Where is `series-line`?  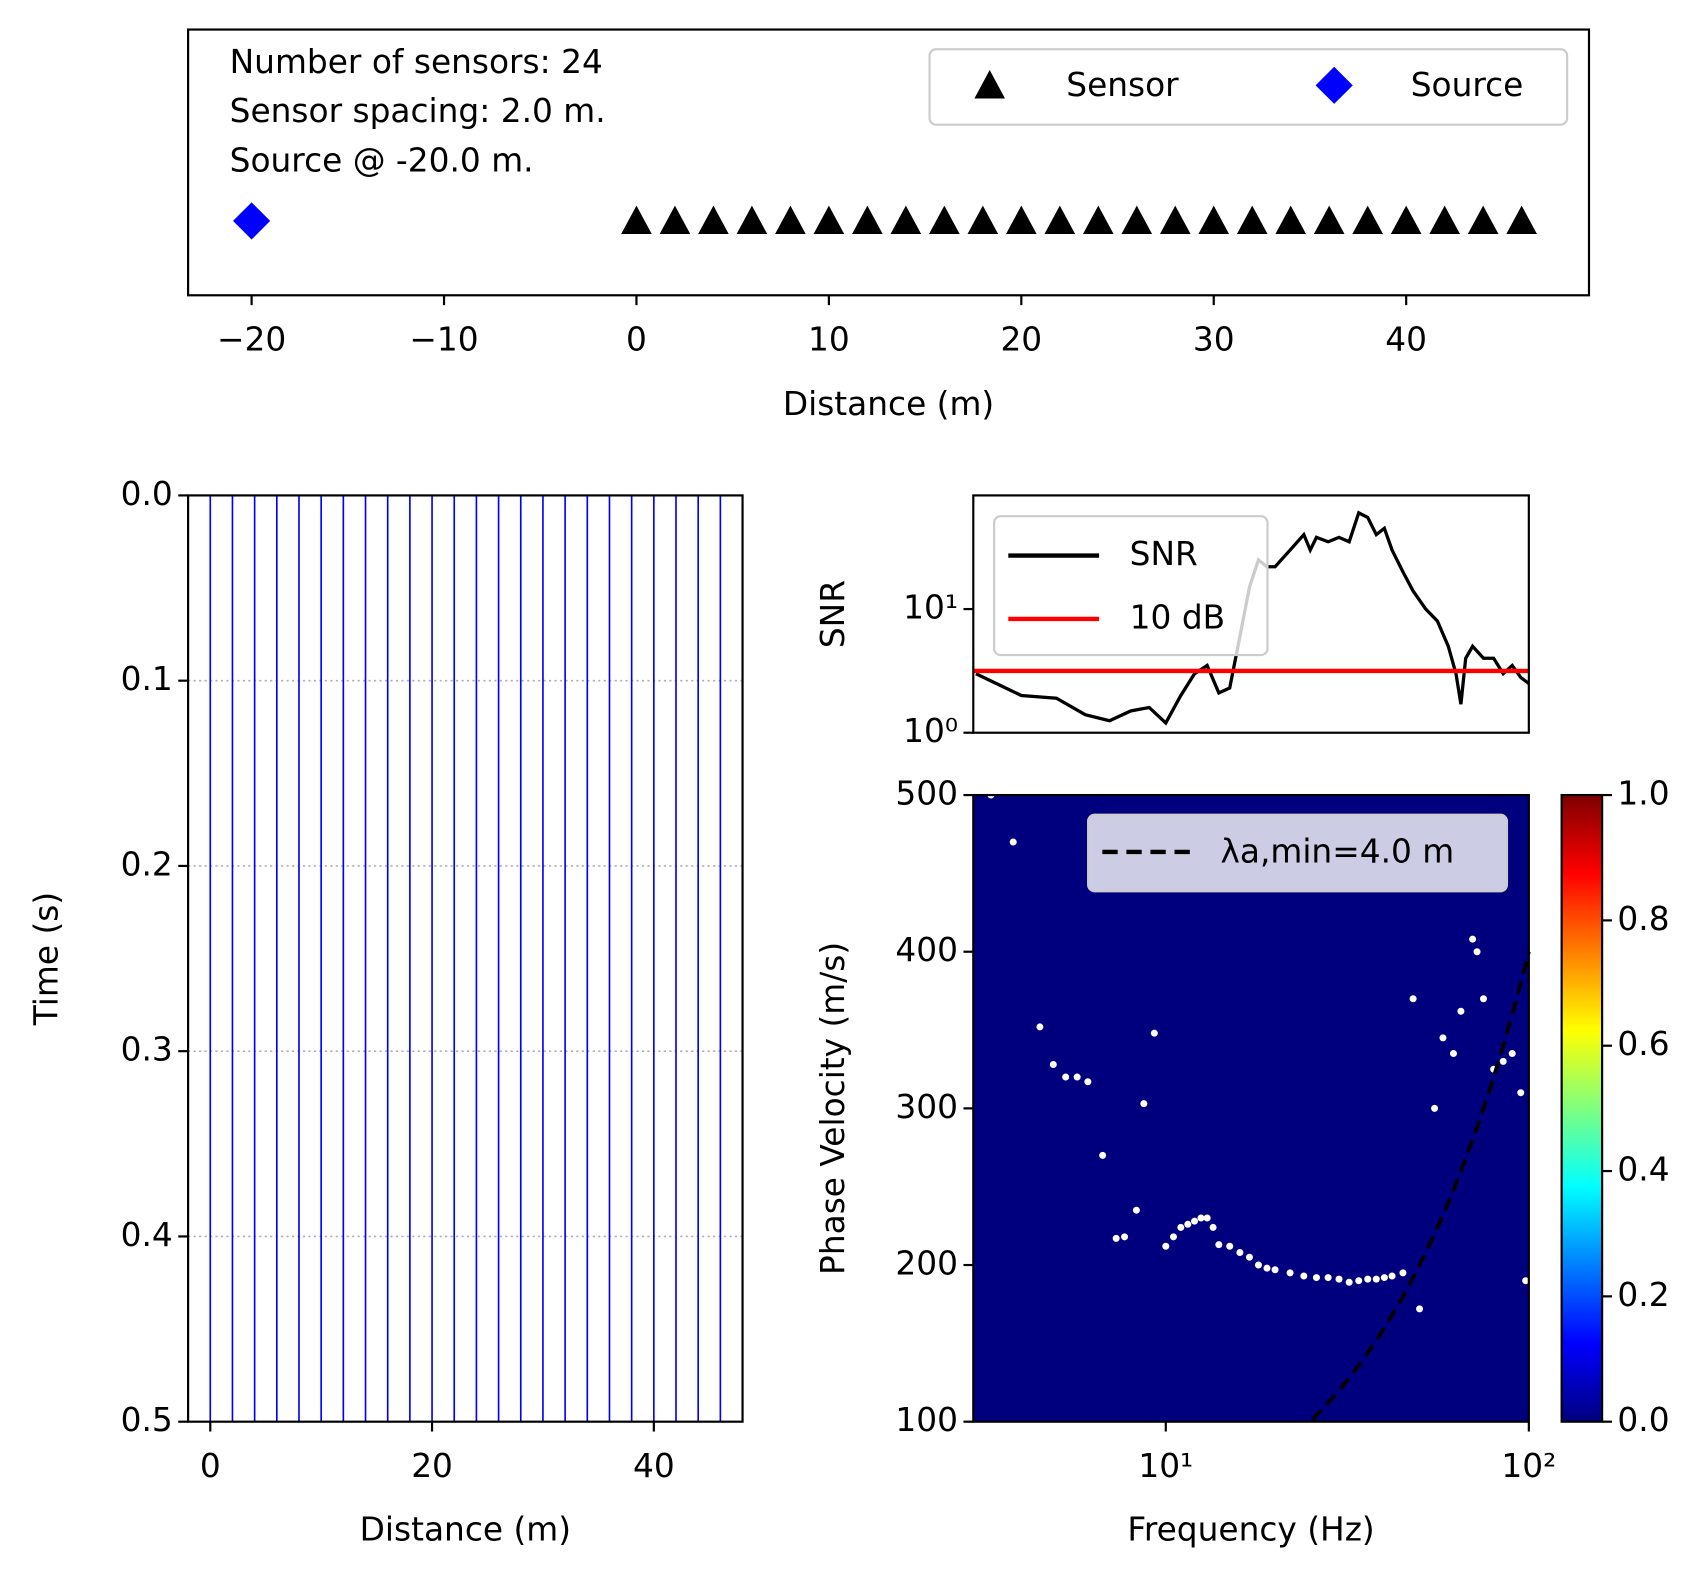 series-line is located at coordinates (1252, 618).